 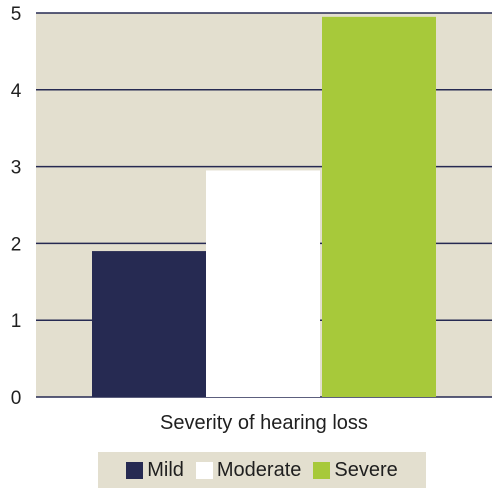 What do you see at coordinates (165, 469) in the screenshot?
I see `legend-label: Mild` at bounding box center [165, 469].